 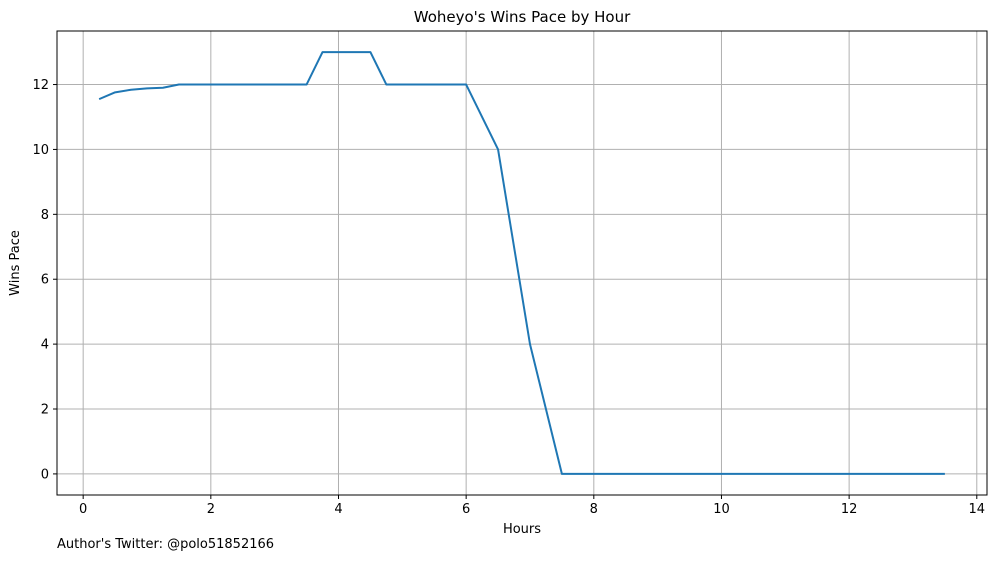 What do you see at coordinates (594, 509) in the screenshot?
I see `x-tick-label: 8` at bounding box center [594, 509].